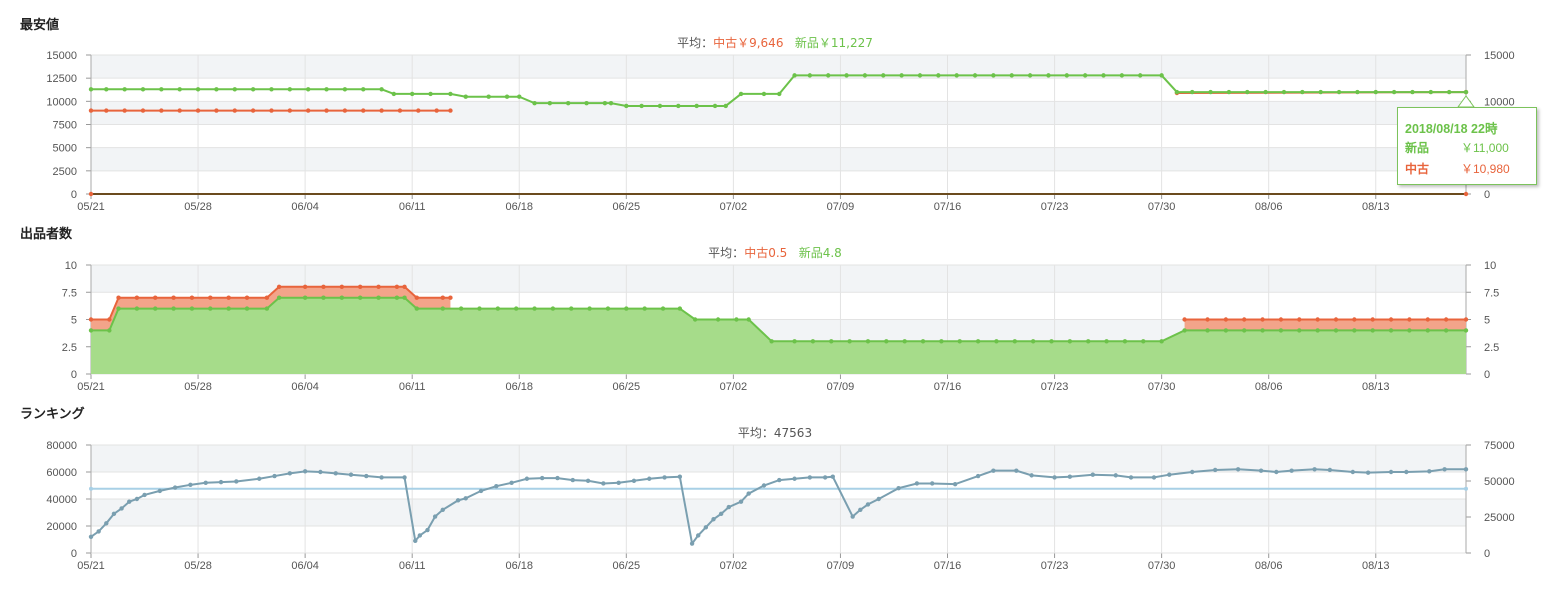  What do you see at coordinates (1162, 207) in the screenshot?
I see `price-xtick-label: 07/30` at bounding box center [1162, 207].